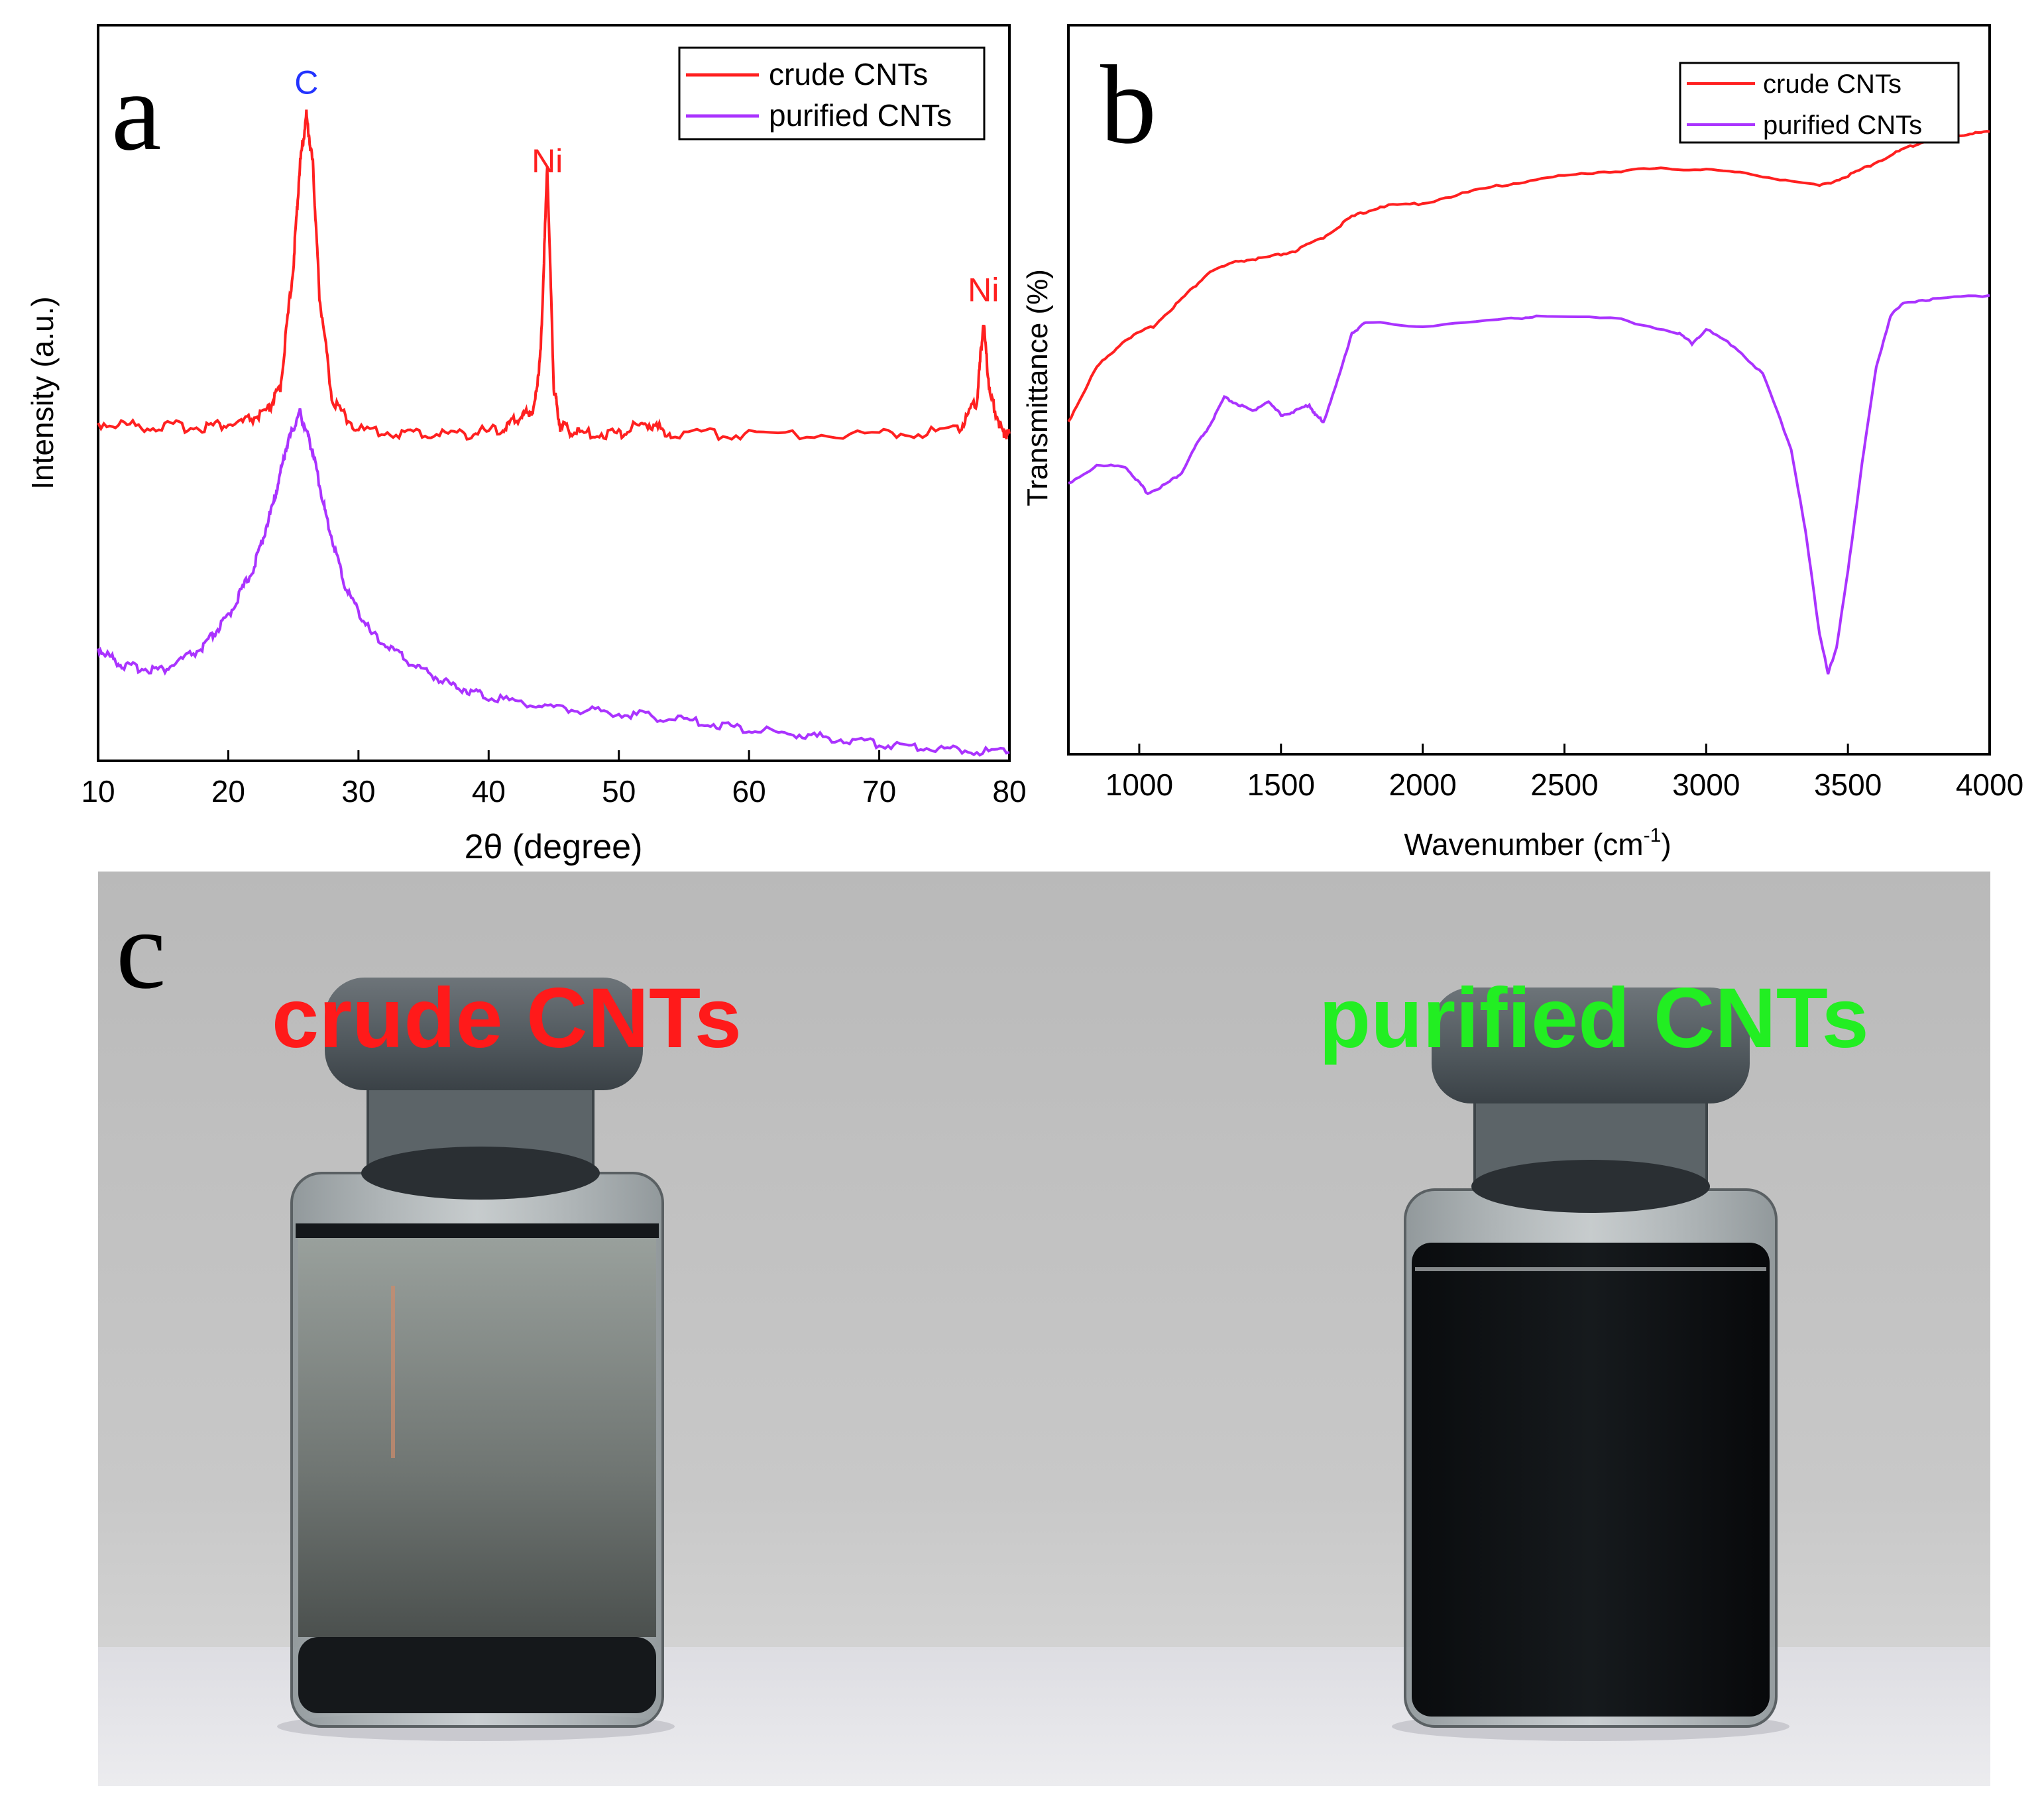 The width and height of the screenshot is (2044, 1806). I want to click on vial-crude-liquid, so click(477, 1435).